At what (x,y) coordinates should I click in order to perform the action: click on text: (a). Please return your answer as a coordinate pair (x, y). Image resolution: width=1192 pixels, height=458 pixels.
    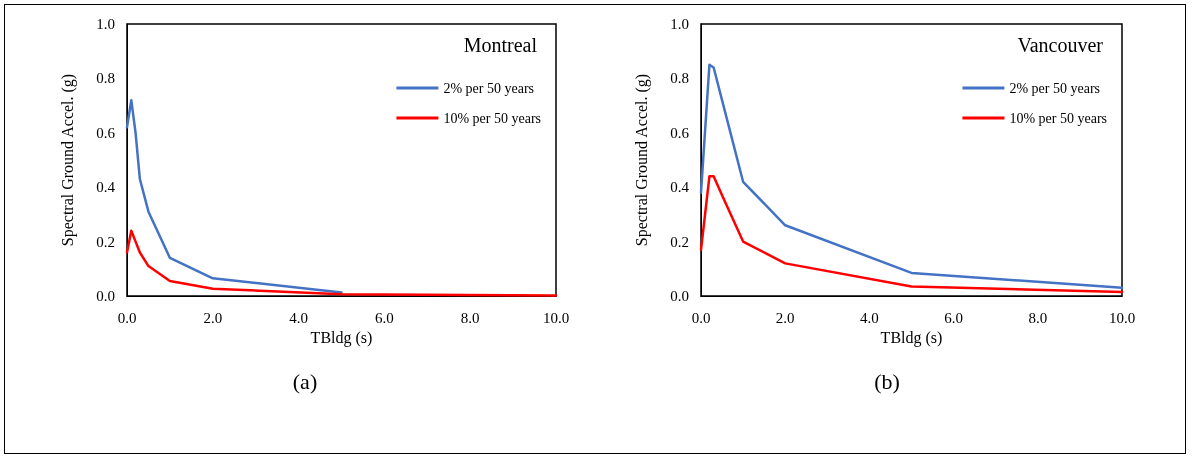
    Looking at the image, I should click on (305, 381).